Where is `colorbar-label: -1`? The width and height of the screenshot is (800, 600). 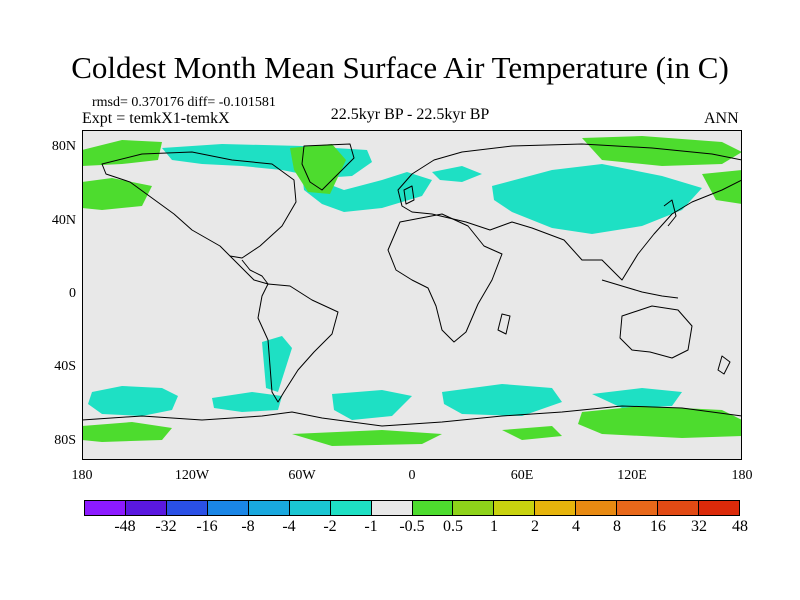
colorbar-label: -1 is located at coordinates (371, 526).